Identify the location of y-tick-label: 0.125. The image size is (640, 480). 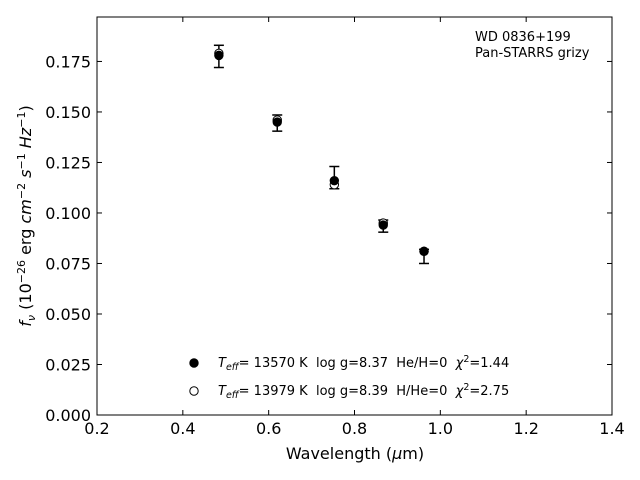
(68, 162).